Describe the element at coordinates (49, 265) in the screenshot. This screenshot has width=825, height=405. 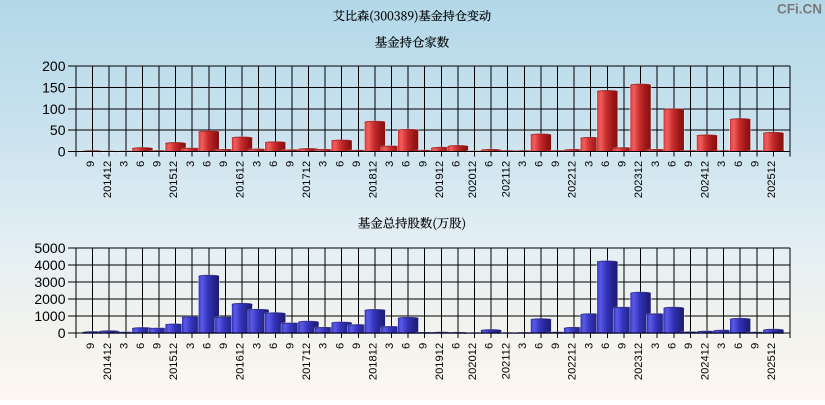
I see `svg-text: 4000` at that location.